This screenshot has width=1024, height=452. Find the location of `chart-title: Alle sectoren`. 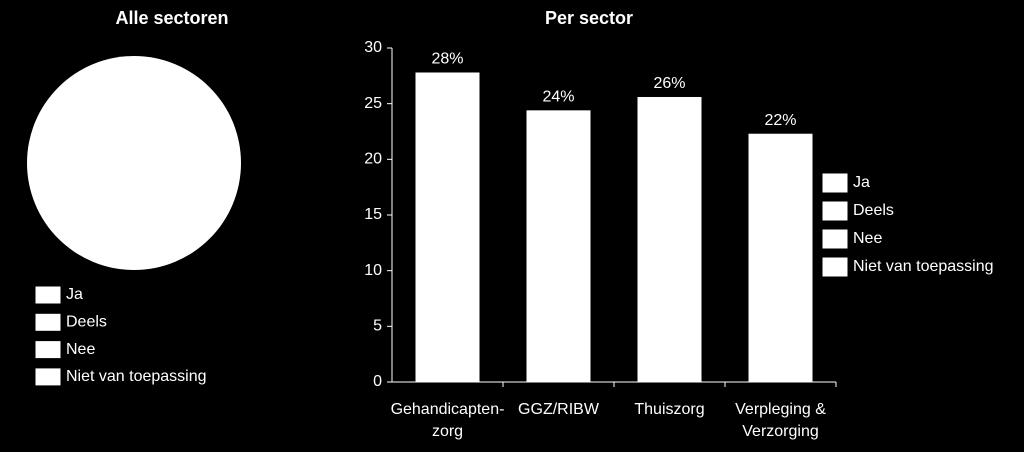

chart-title: Alle sectoren is located at coordinates (171, 18).